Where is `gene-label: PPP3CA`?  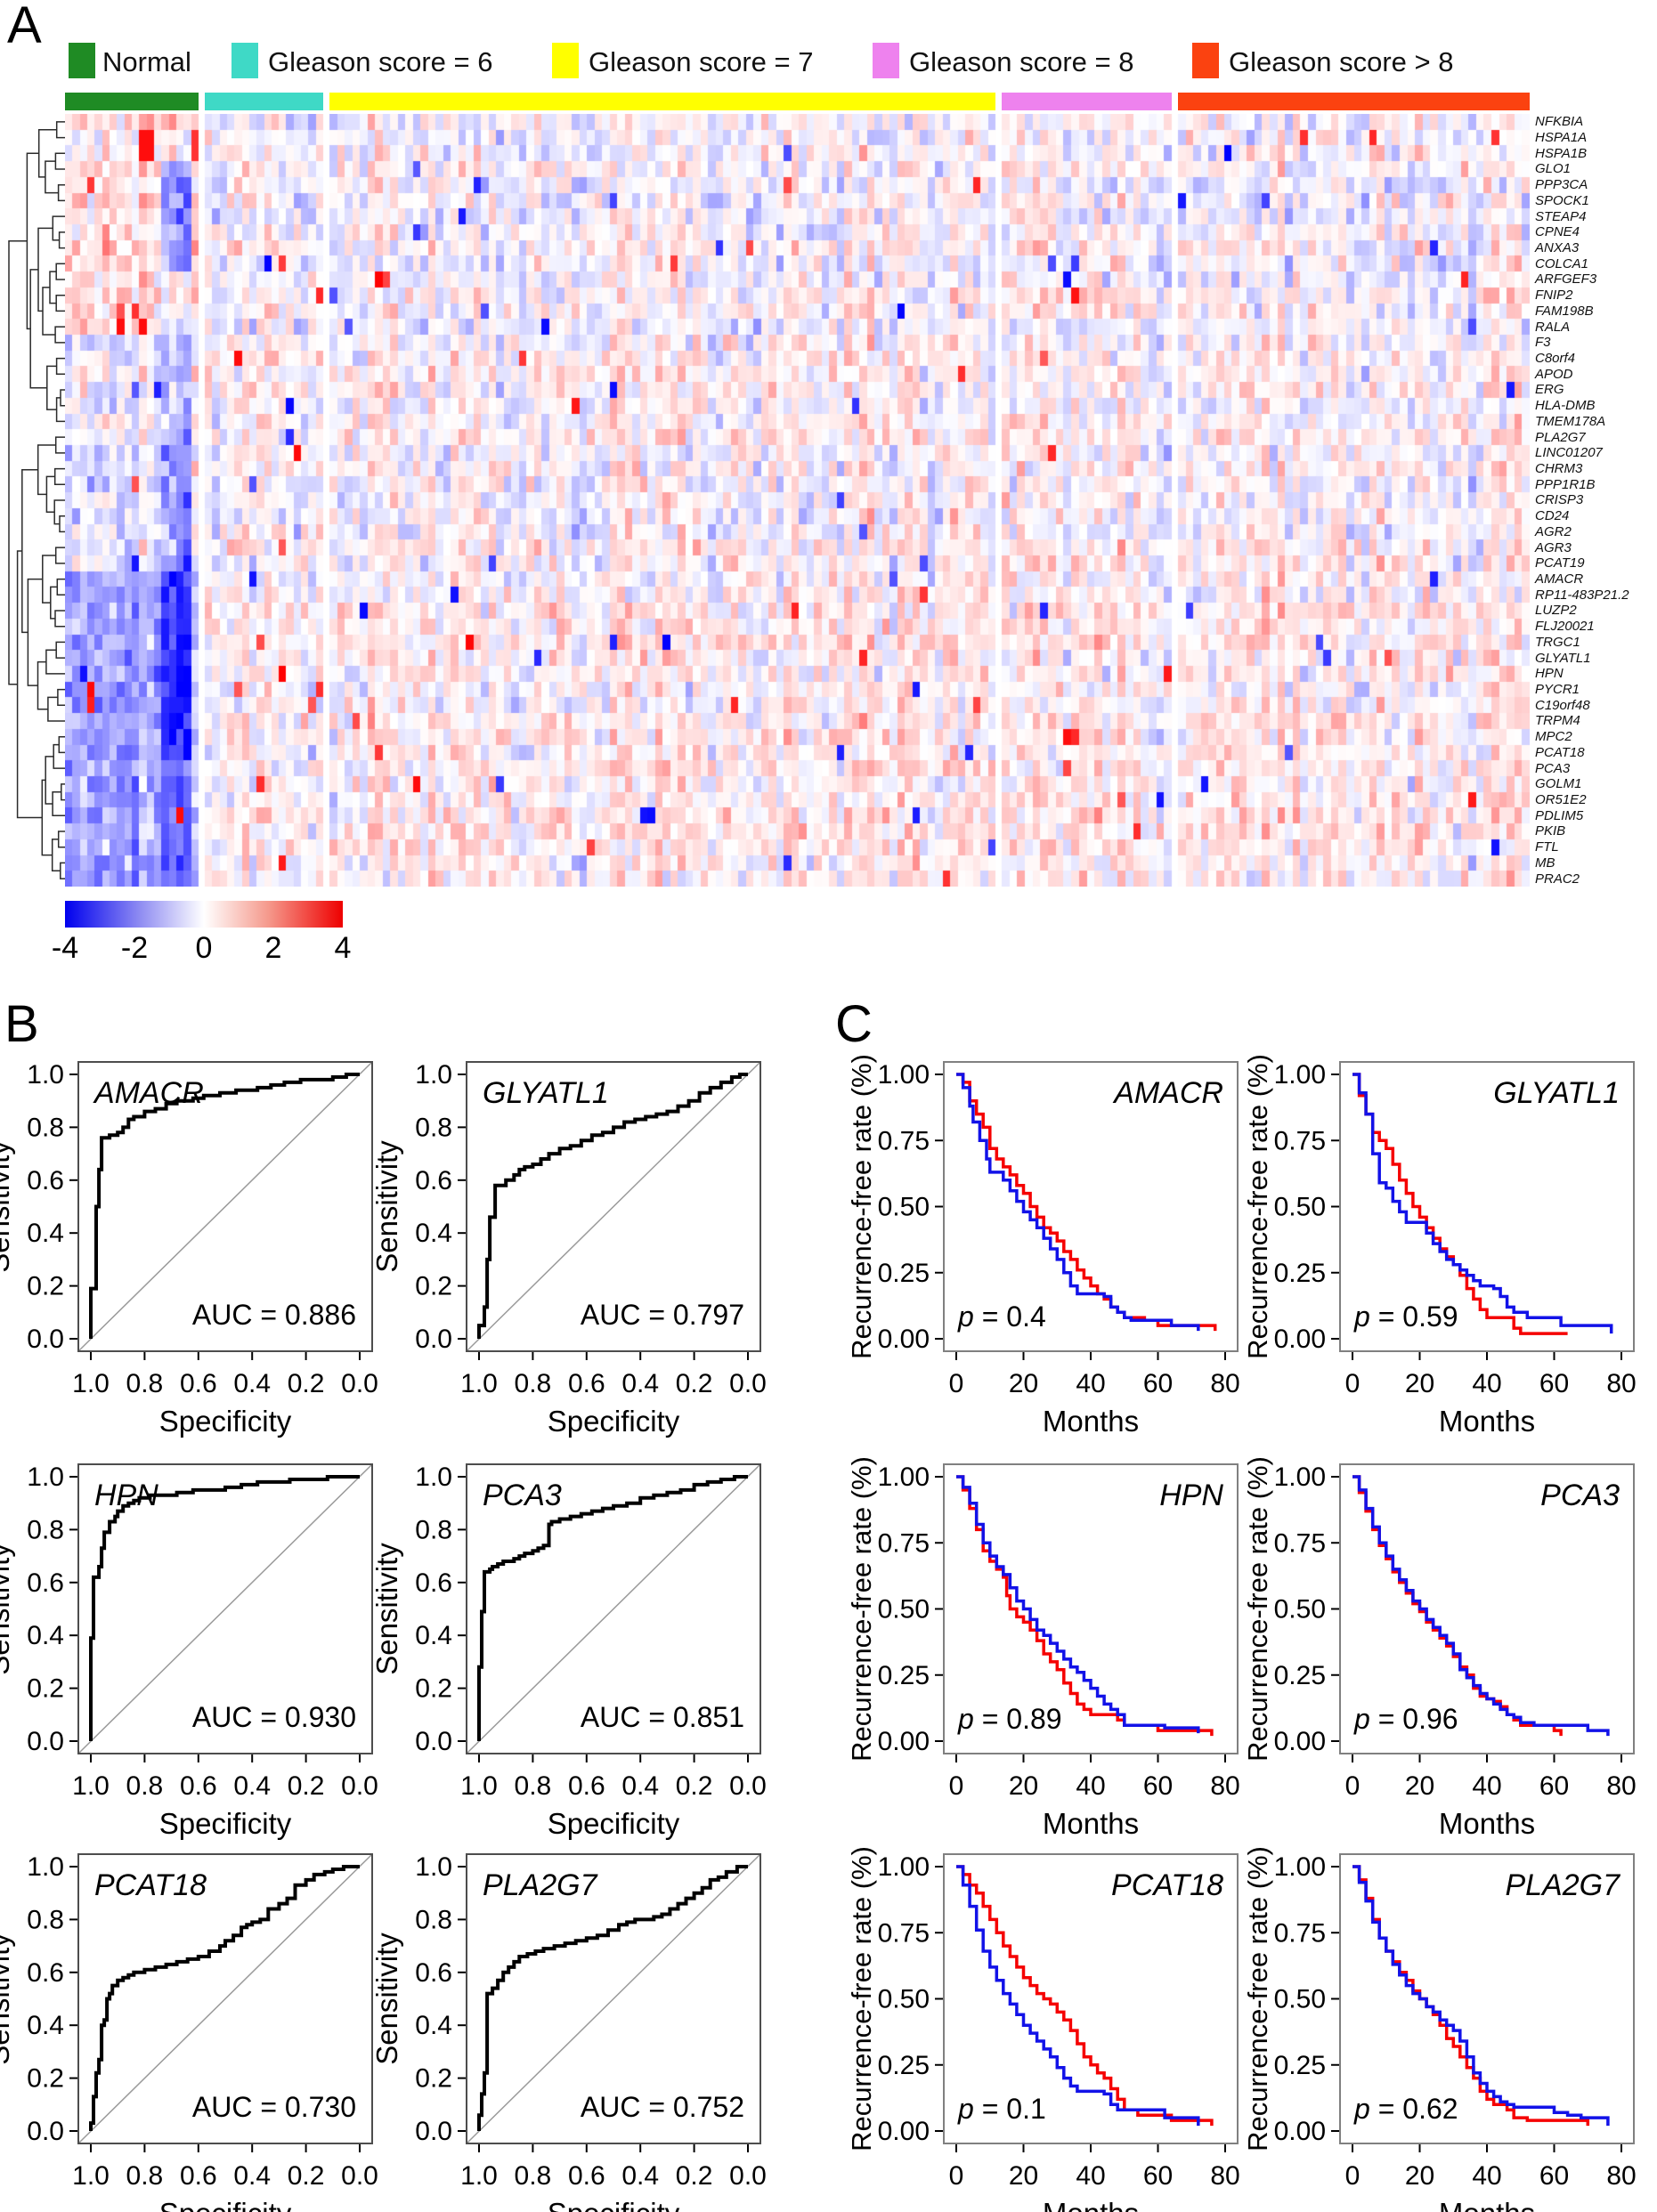
gene-label: PPP3CA is located at coordinates (1561, 185).